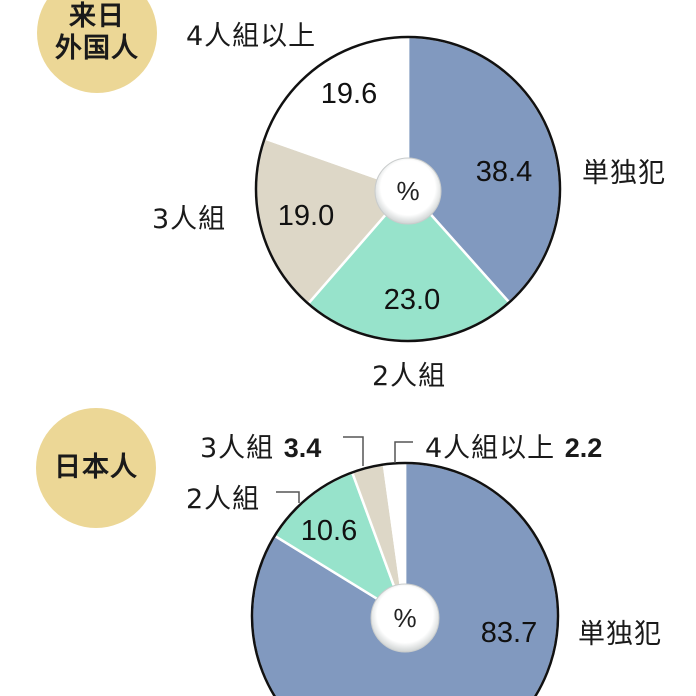  Describe the element at coordinates (251, 36) in the screenshot. I see `foreign-label-four-plus: 4人組以上` at that location.